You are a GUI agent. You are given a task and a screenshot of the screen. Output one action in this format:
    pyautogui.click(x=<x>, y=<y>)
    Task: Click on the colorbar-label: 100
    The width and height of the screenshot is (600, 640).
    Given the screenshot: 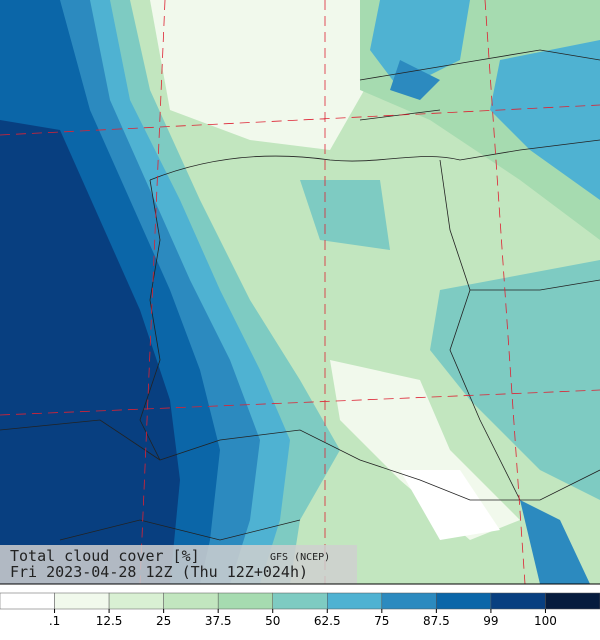 What is the action you would take?
    pyautogui.click(x=545, y=621)
    